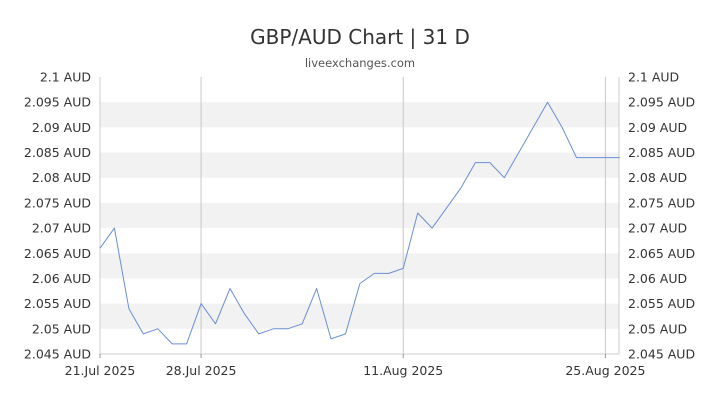 The image size is (720, 405). I want to click on y-tick-label-right: 2.08 AUD, so click(657, 177).